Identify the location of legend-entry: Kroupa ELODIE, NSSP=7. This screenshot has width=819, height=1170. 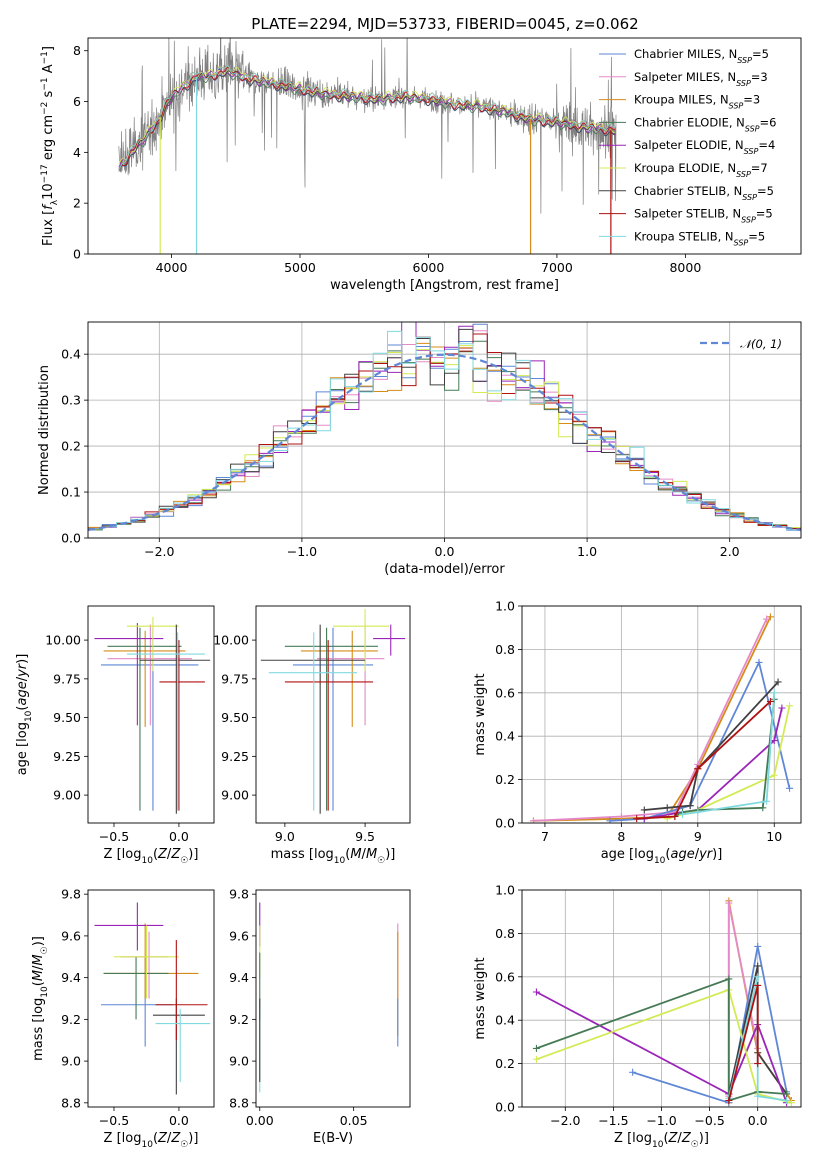
(701, 170).